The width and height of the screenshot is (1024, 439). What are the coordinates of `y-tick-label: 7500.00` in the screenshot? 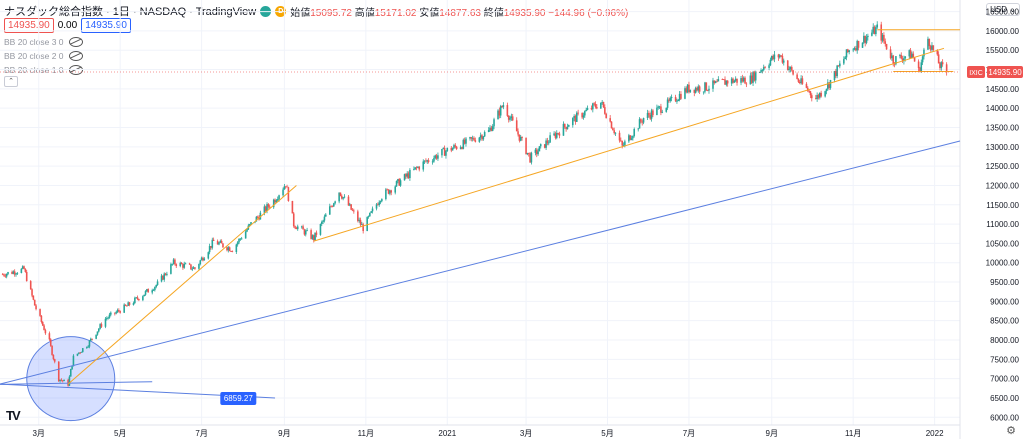 It's located at (1004, 359).